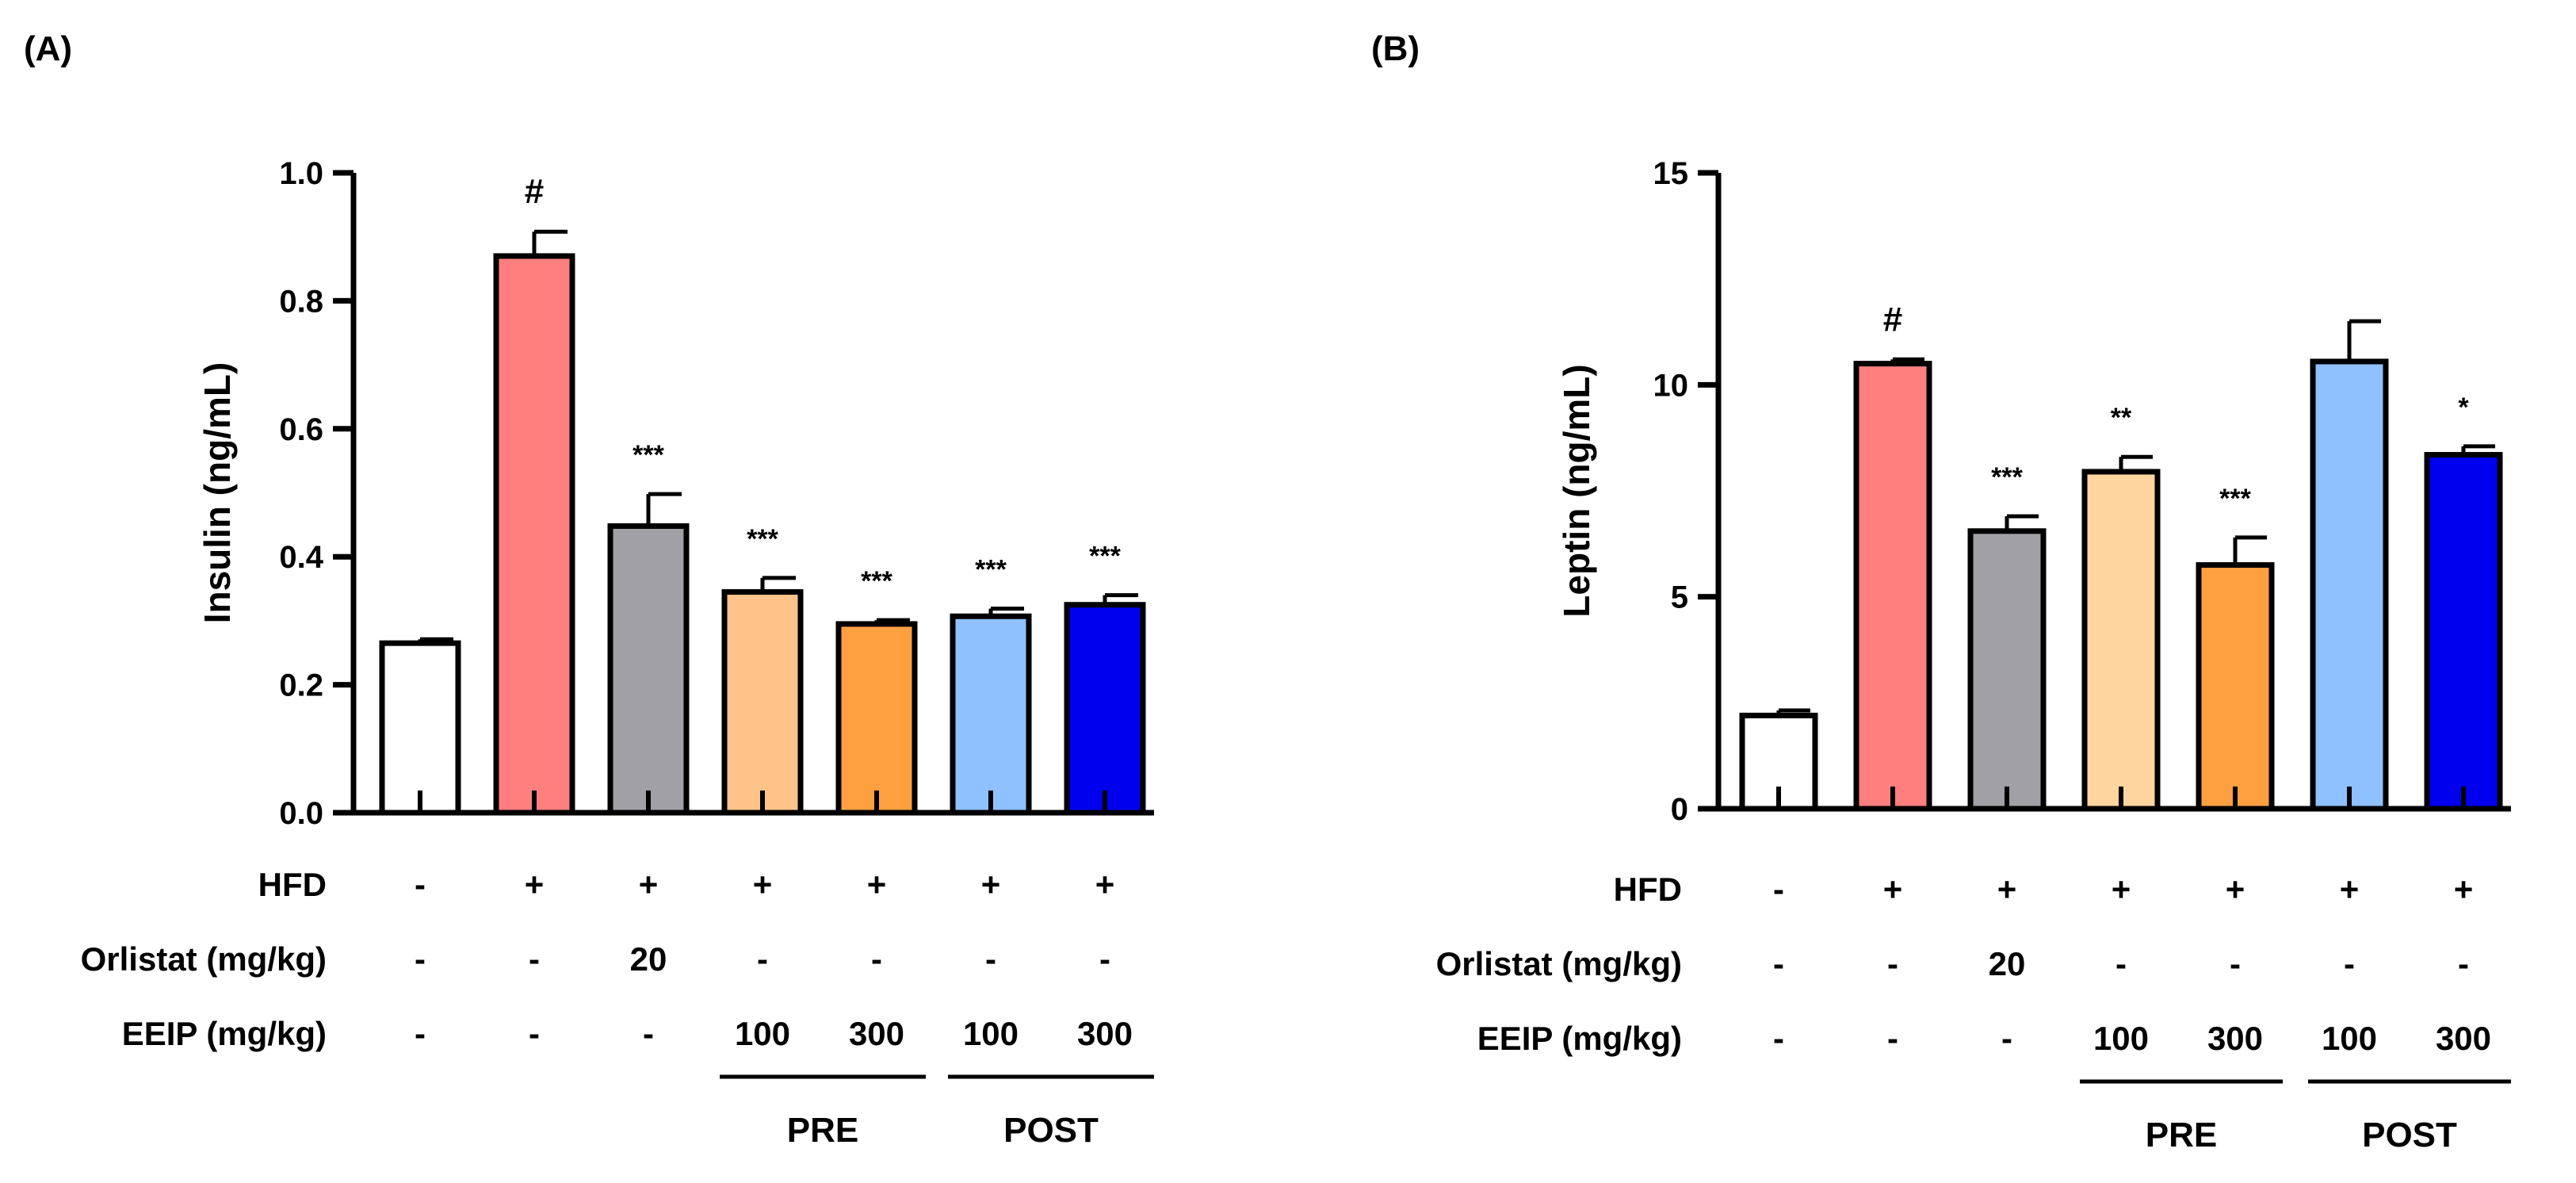 The height and width of the screenshot is (1183, 2576). I want to click on panel-label: (B), so click(1395, 49).